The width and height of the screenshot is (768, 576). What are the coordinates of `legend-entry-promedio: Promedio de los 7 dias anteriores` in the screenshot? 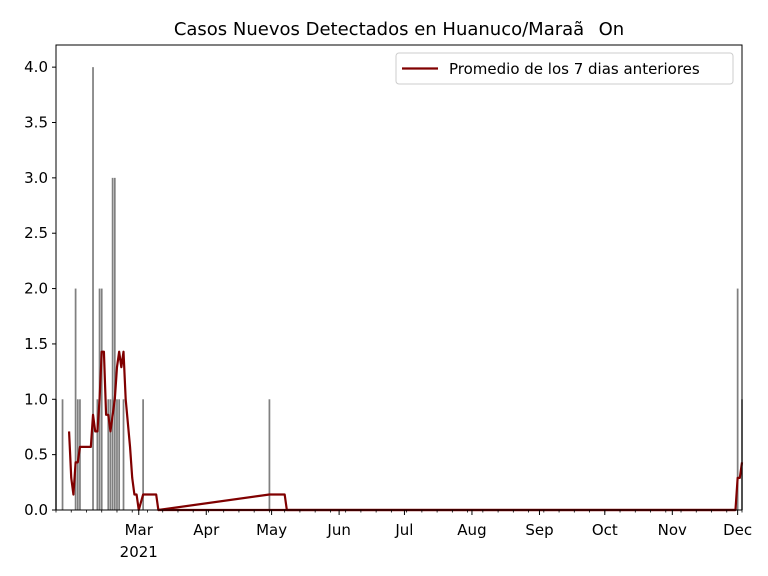 It's located at (574, 69).